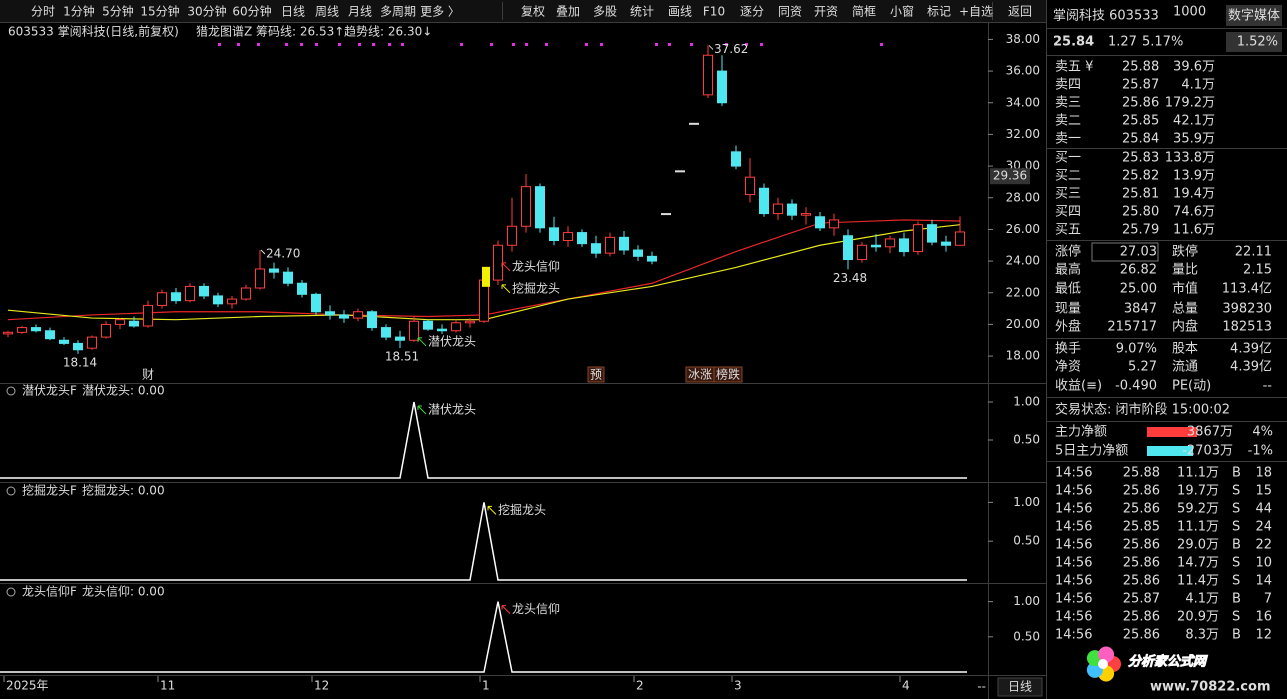  Describe the element at coordinates (79, 11) in the screenshot. I see `toolbar-button: 1分钟` at that location.